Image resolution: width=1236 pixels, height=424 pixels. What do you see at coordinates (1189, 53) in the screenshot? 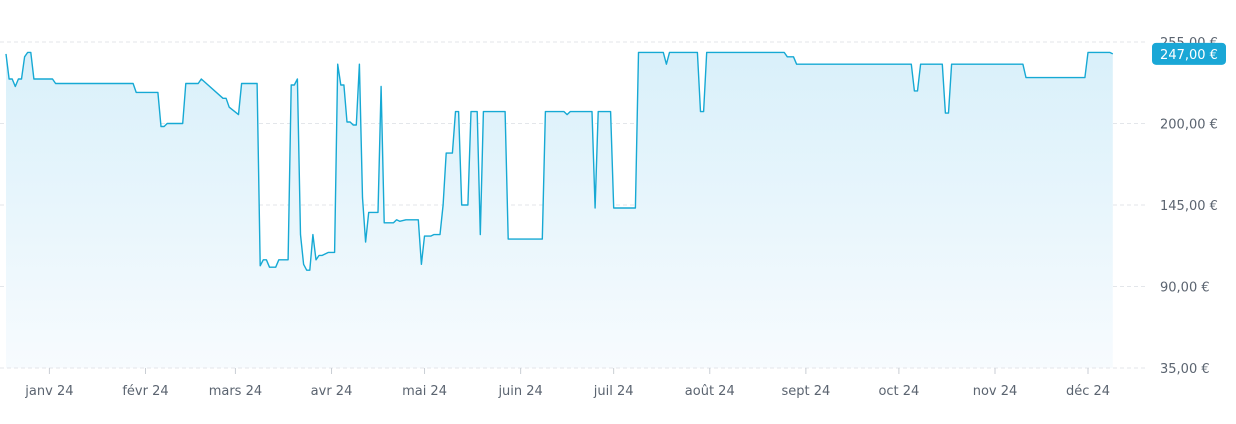
I see `current-price-badge-bg` at bounding box center [1189, 53].